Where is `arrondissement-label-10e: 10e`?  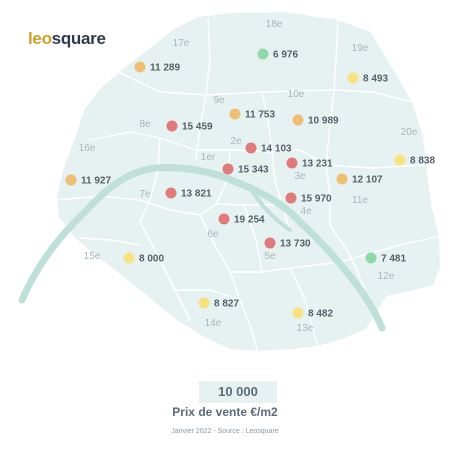
arrondissement-label-10e: 10e is located at coordinates (296, 94).